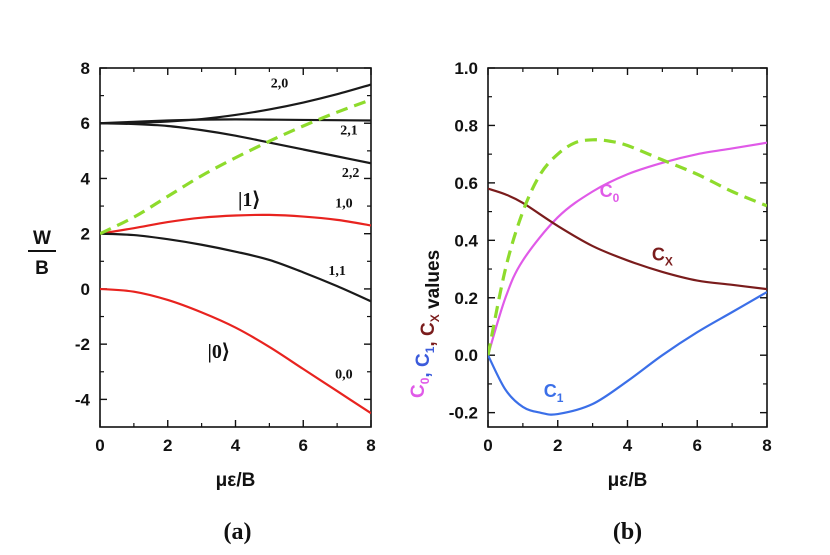 This screenshot has height=555, width=830. What do you see at coordinates (628, 445) in the screenshot?
I see `panel-b-x-tick-label: 4` at bounding box center [628, 445].